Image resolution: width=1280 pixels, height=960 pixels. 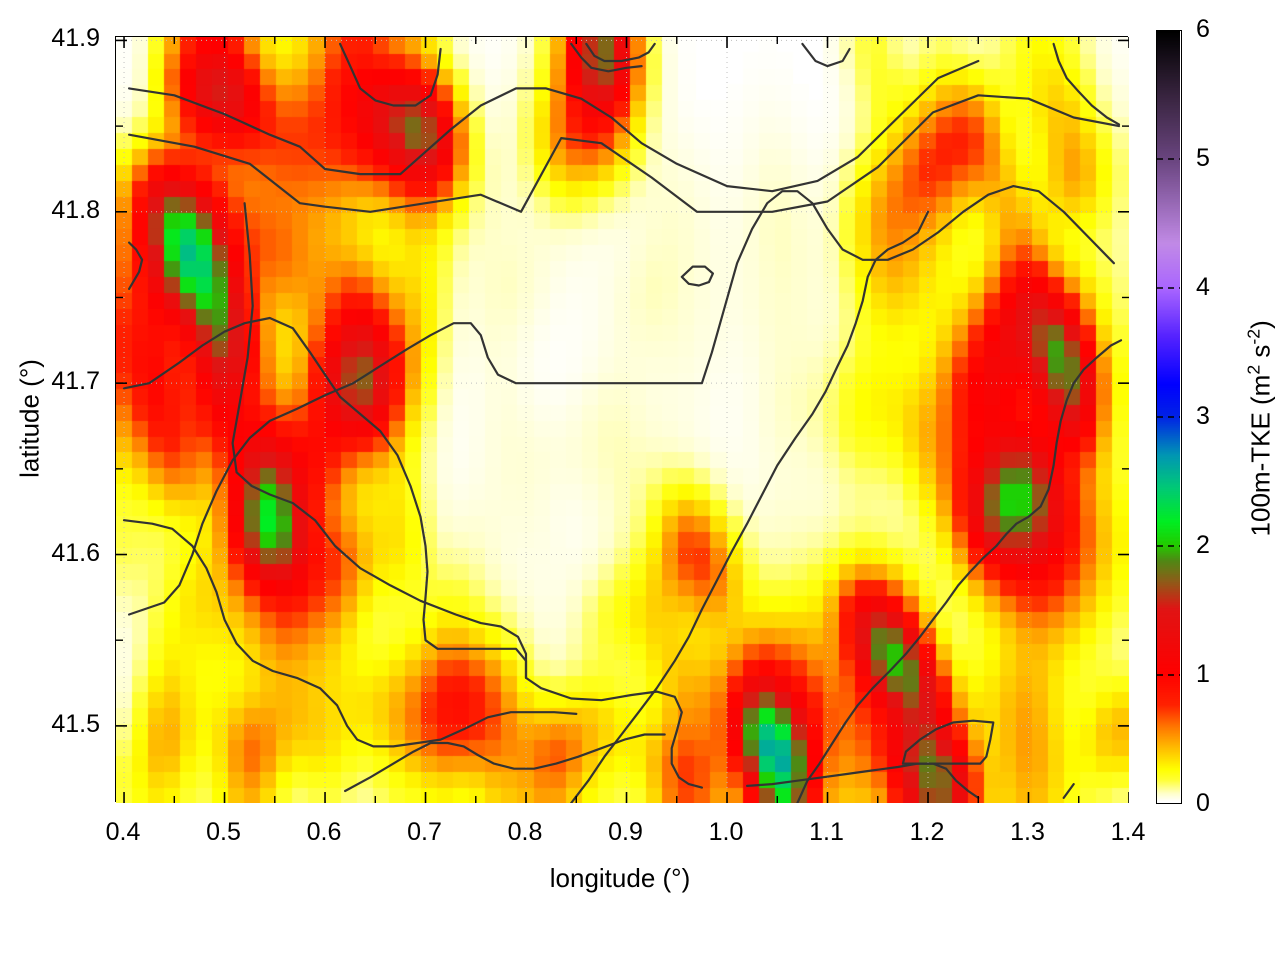 I want to click on y-tick-label: 41.7, so click(x=75, y=381).